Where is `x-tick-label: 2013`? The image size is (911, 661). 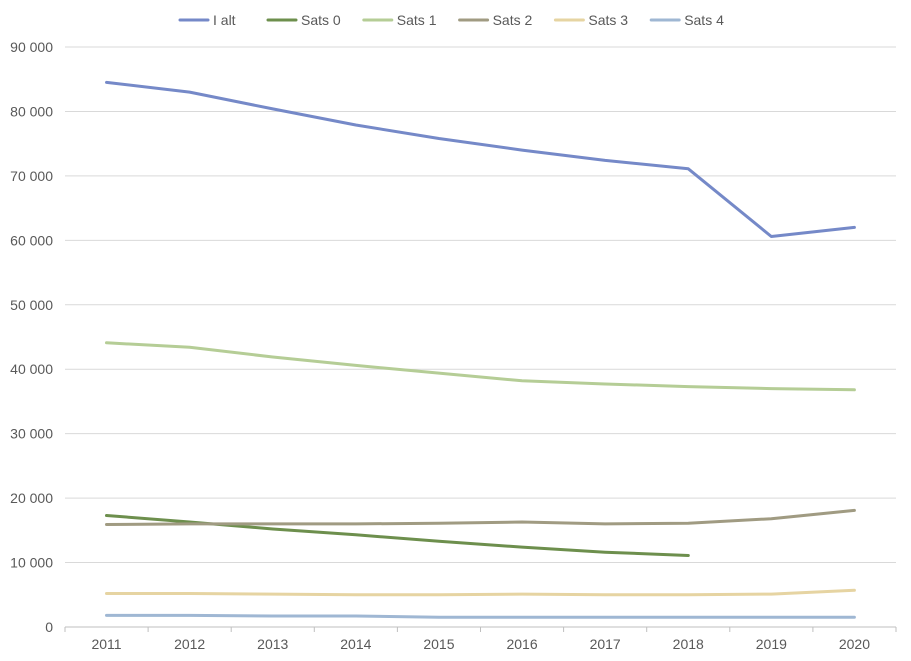
x-tick-label: 2013 is located at coordinates (272, 644).